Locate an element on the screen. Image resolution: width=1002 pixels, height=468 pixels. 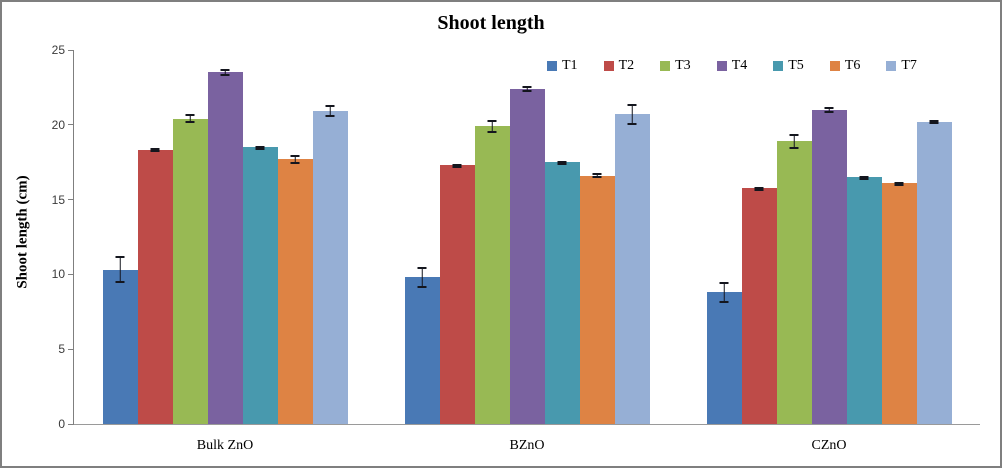
y-tick-label: 5 is located at coordinates (61, 349).